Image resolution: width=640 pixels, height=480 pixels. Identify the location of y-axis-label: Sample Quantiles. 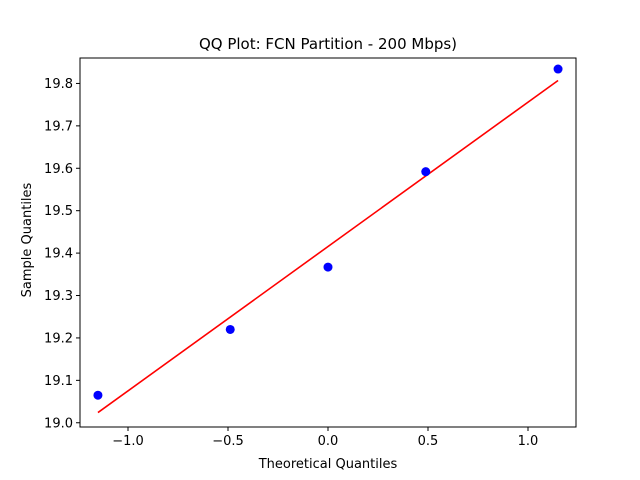
(27, 239).